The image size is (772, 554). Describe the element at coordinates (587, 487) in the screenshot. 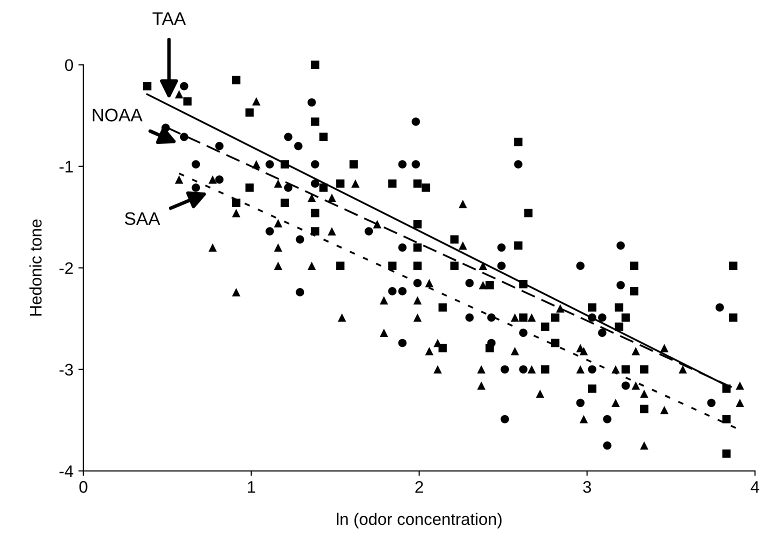

I see `x-tick-label: 3` at that location.